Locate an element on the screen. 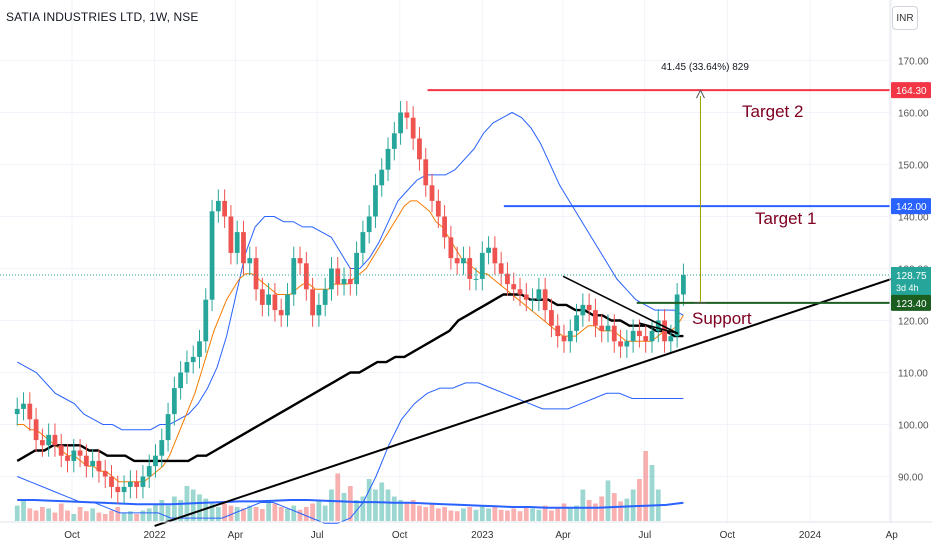 The image size is (932, 550). target2-label: Target 2 is located at coordinates (772, 111).